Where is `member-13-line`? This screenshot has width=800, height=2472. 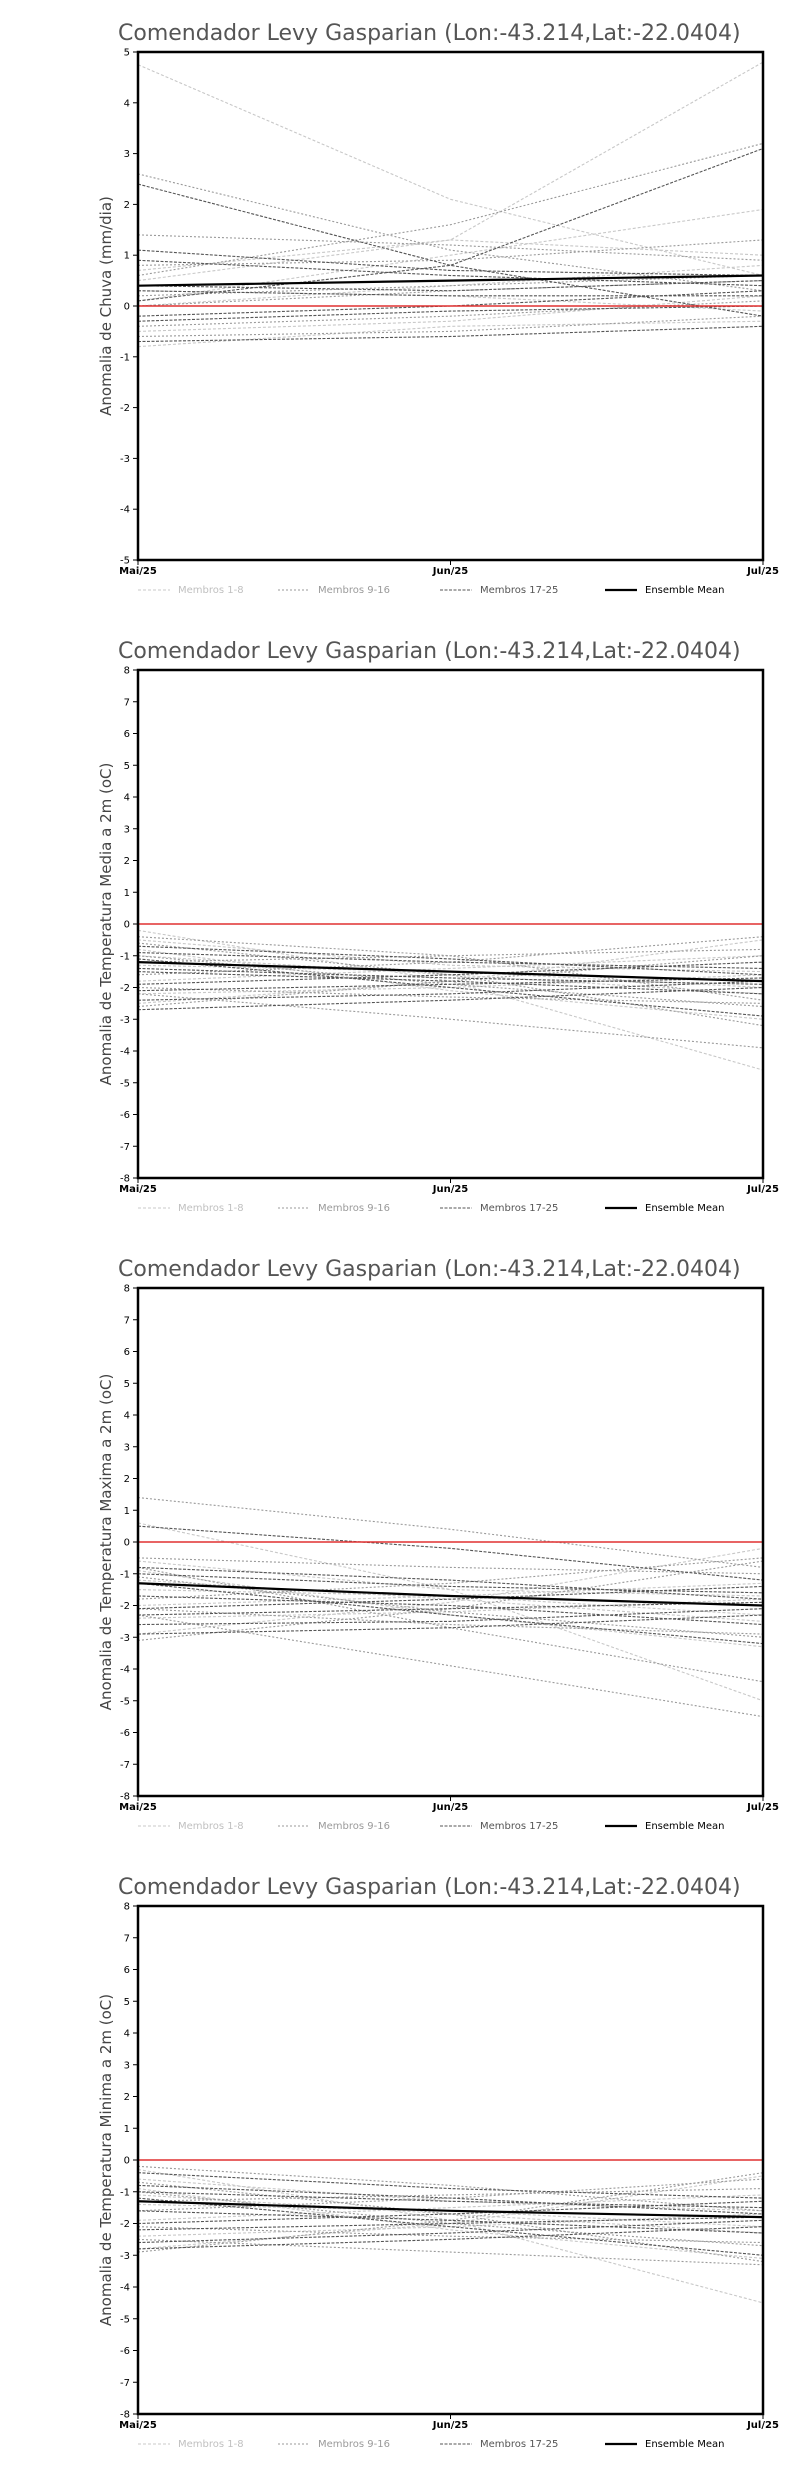 member-13-line is located at coordinates (450, 2219).